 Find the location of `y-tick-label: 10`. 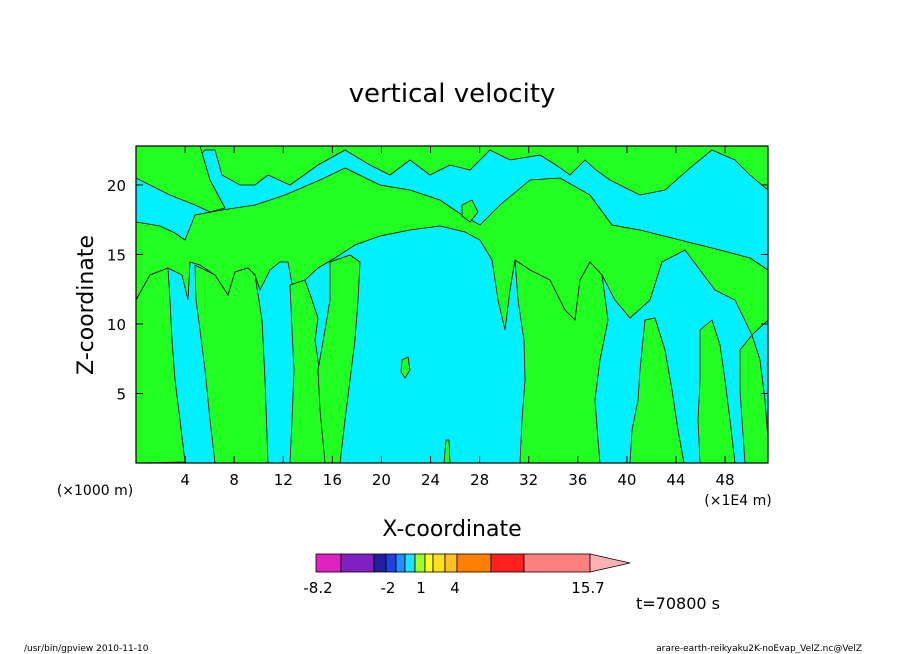

y-tick-label: 10 is located at coordinates (116, 325).